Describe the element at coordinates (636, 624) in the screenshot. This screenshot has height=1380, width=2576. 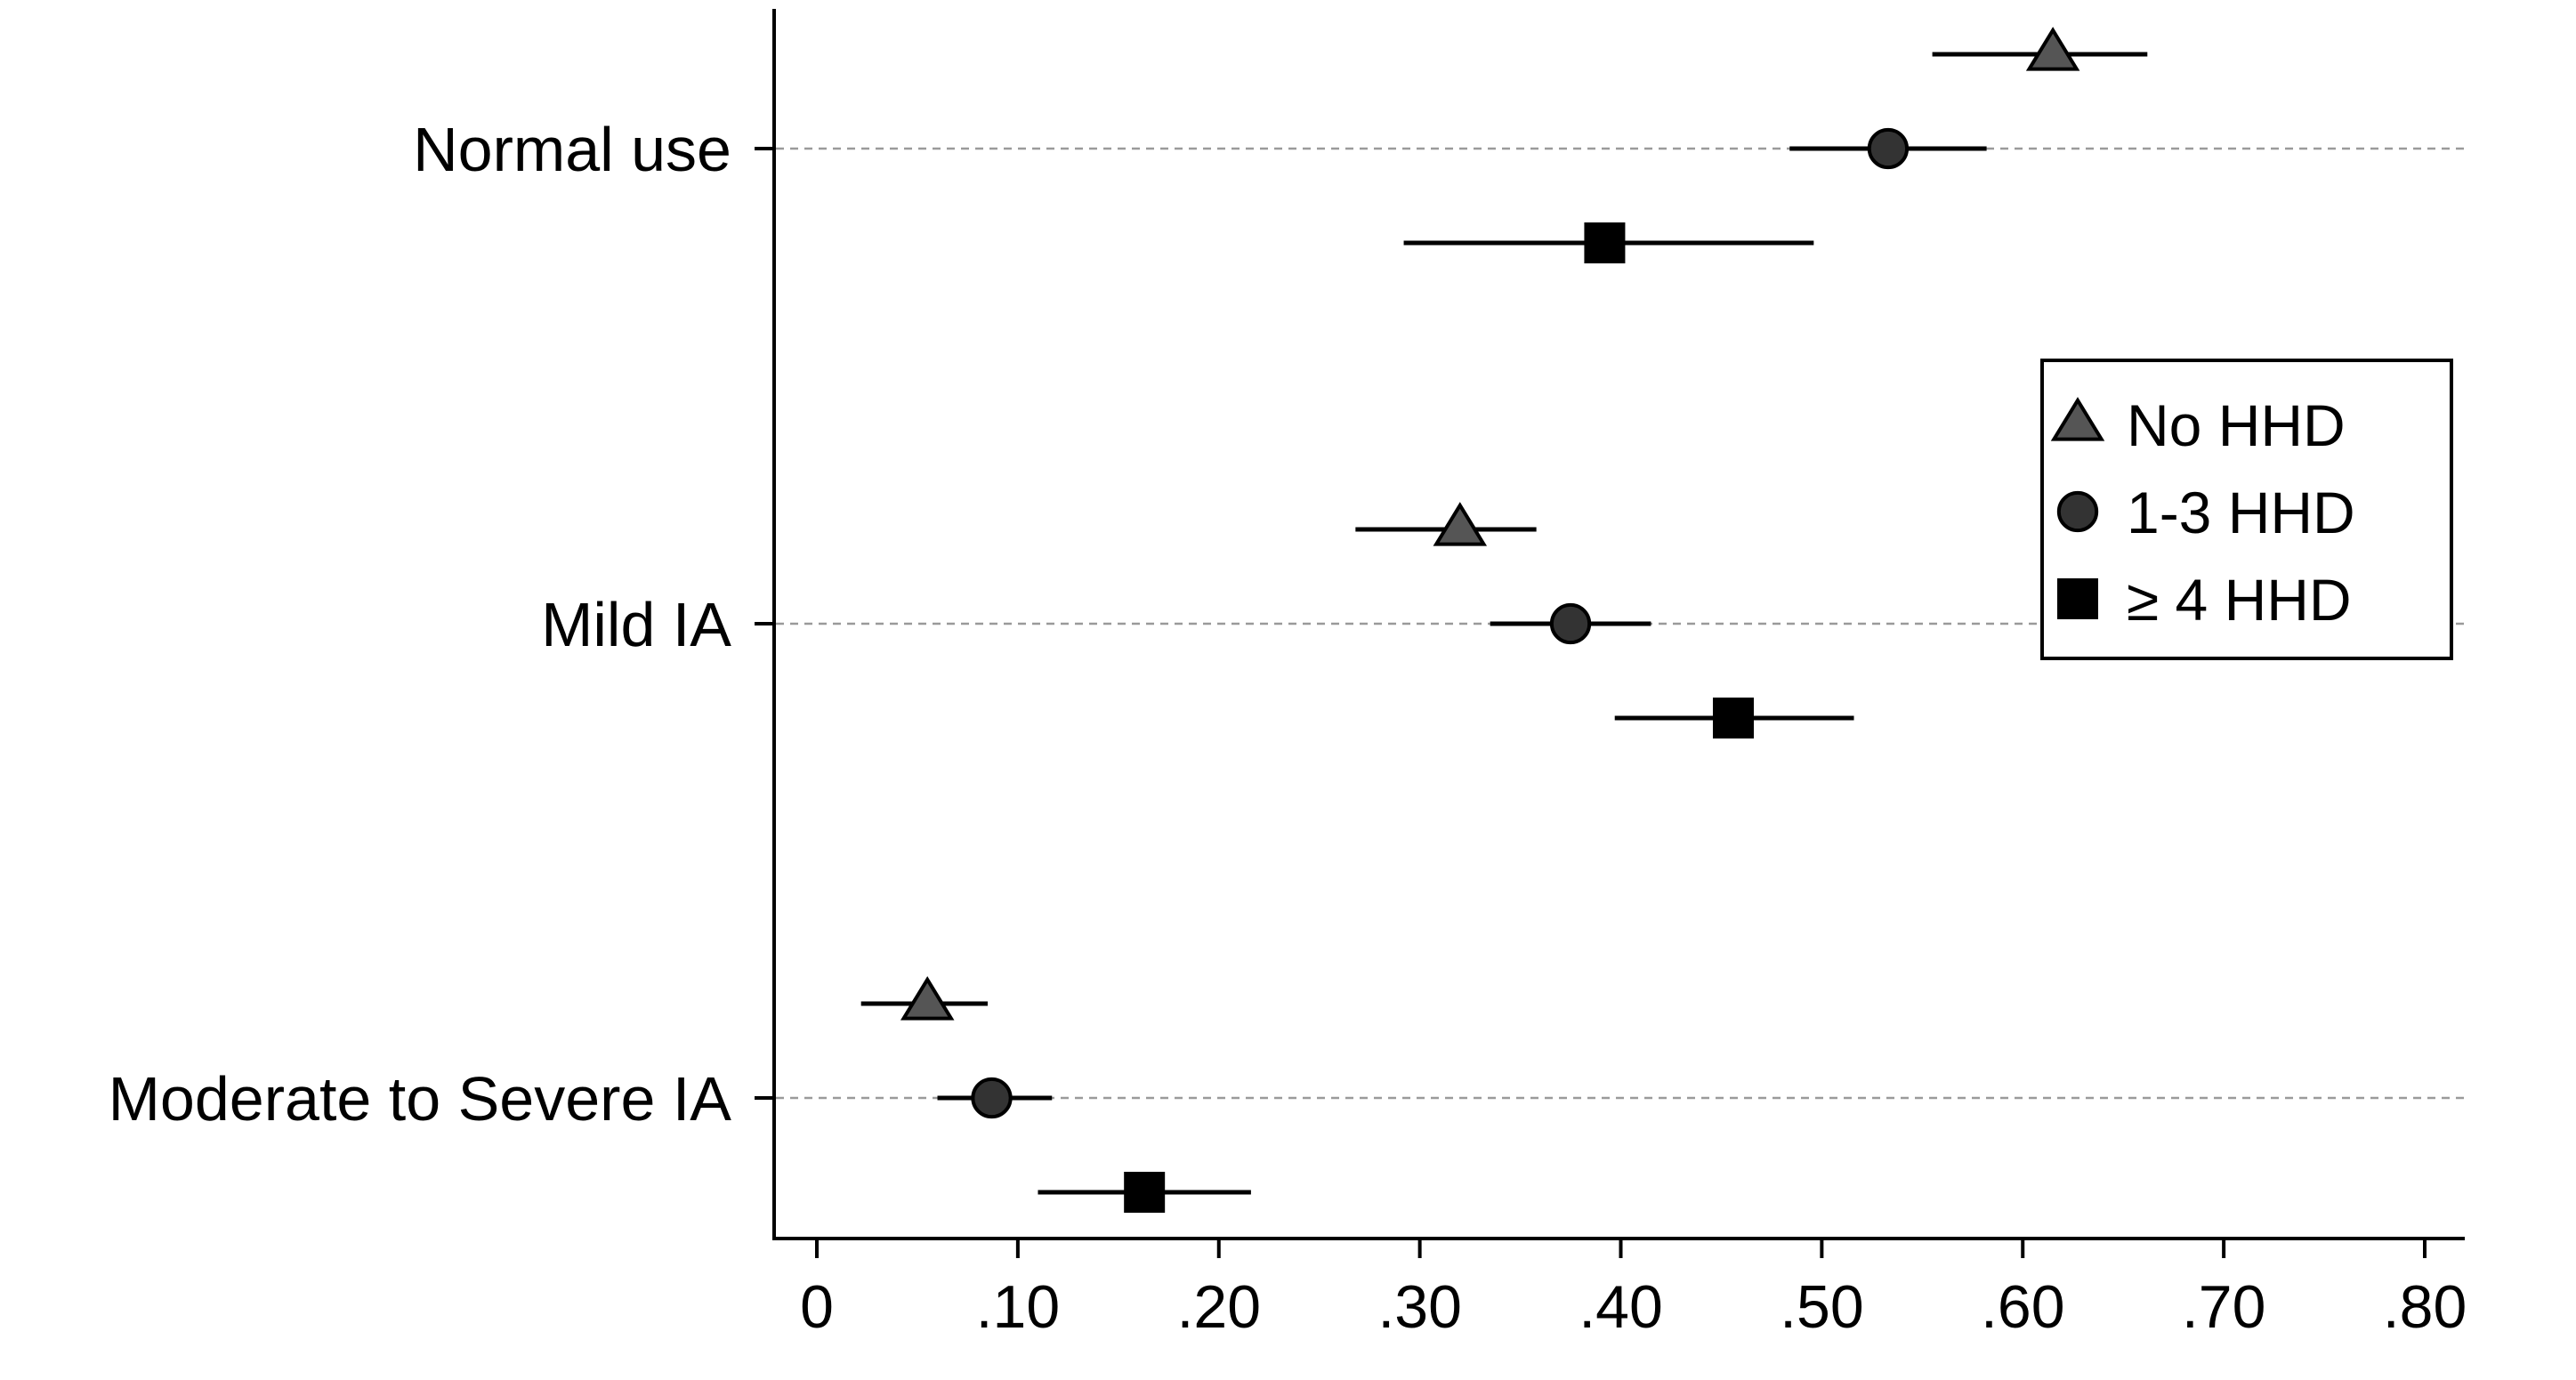
I see `category-label: Mild IA` at that location.